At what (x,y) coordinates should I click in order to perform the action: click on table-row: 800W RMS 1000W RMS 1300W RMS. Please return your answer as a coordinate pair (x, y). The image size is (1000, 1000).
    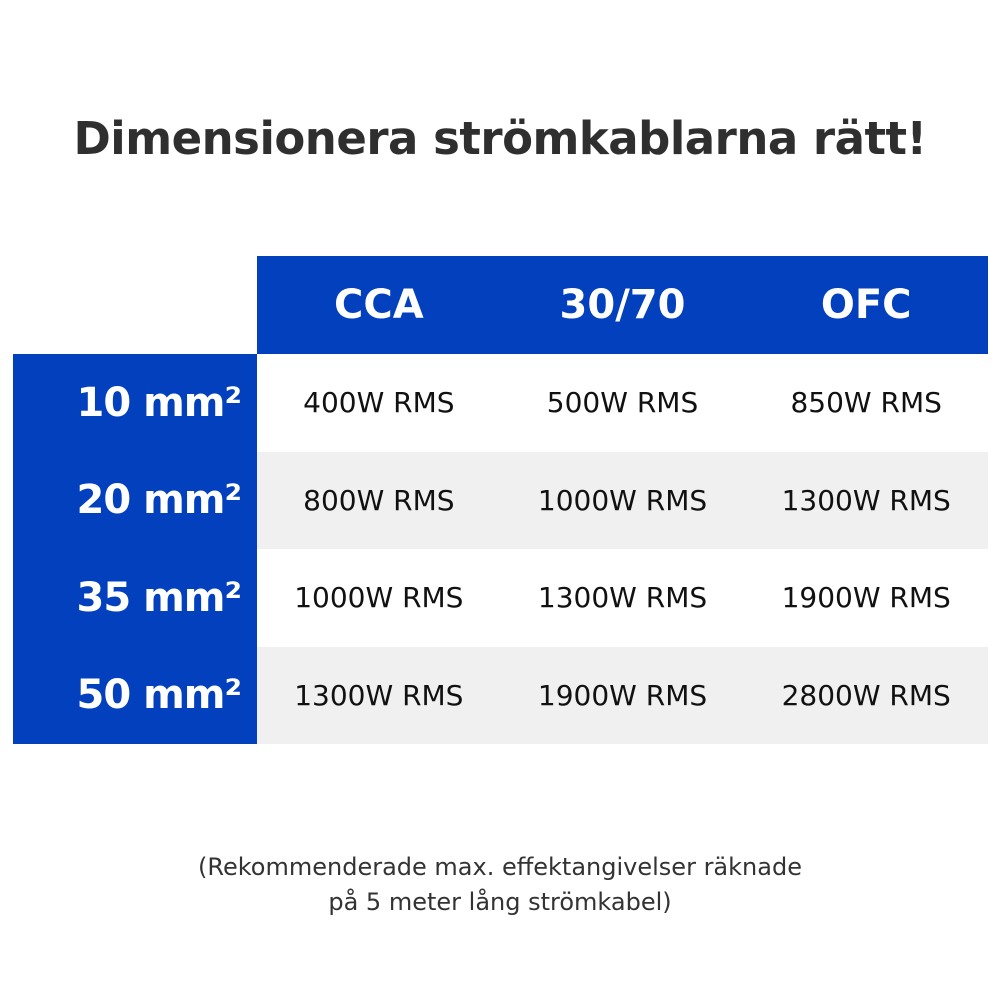
    Looking at the image, I should click on (622, 500).